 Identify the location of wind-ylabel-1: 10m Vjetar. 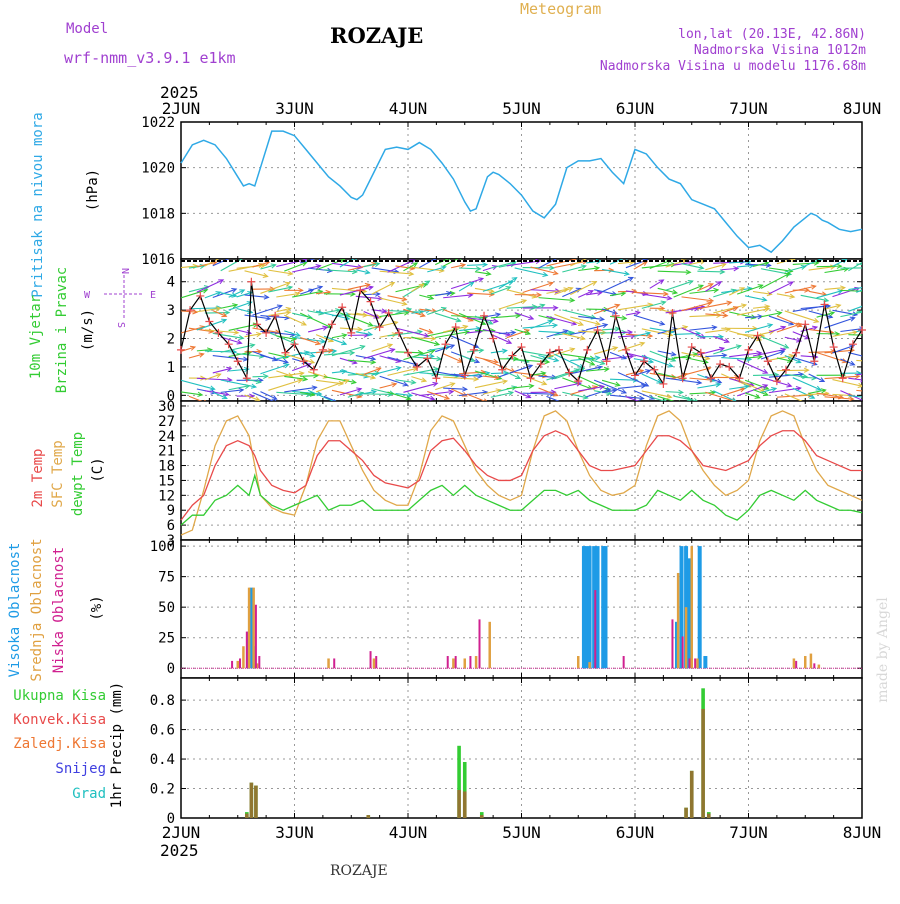
(36, 337).